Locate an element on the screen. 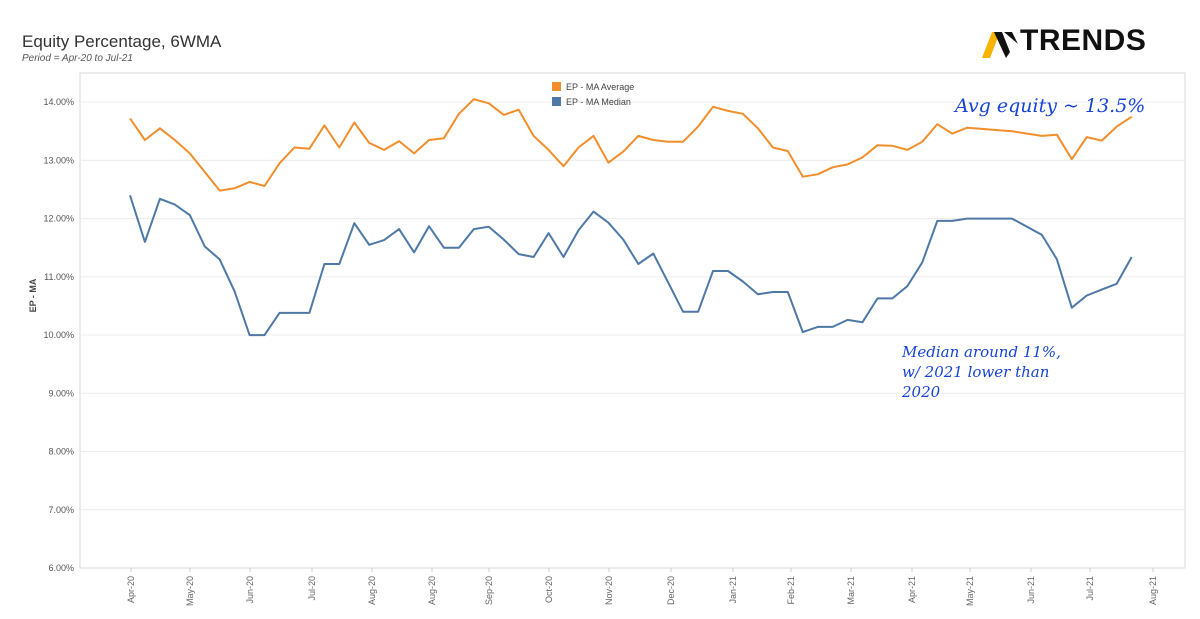 Image resolution: width=1200 pixels, height=619 pixels. x-tick-label: Jul-20 is located at coordinates (312, 588).